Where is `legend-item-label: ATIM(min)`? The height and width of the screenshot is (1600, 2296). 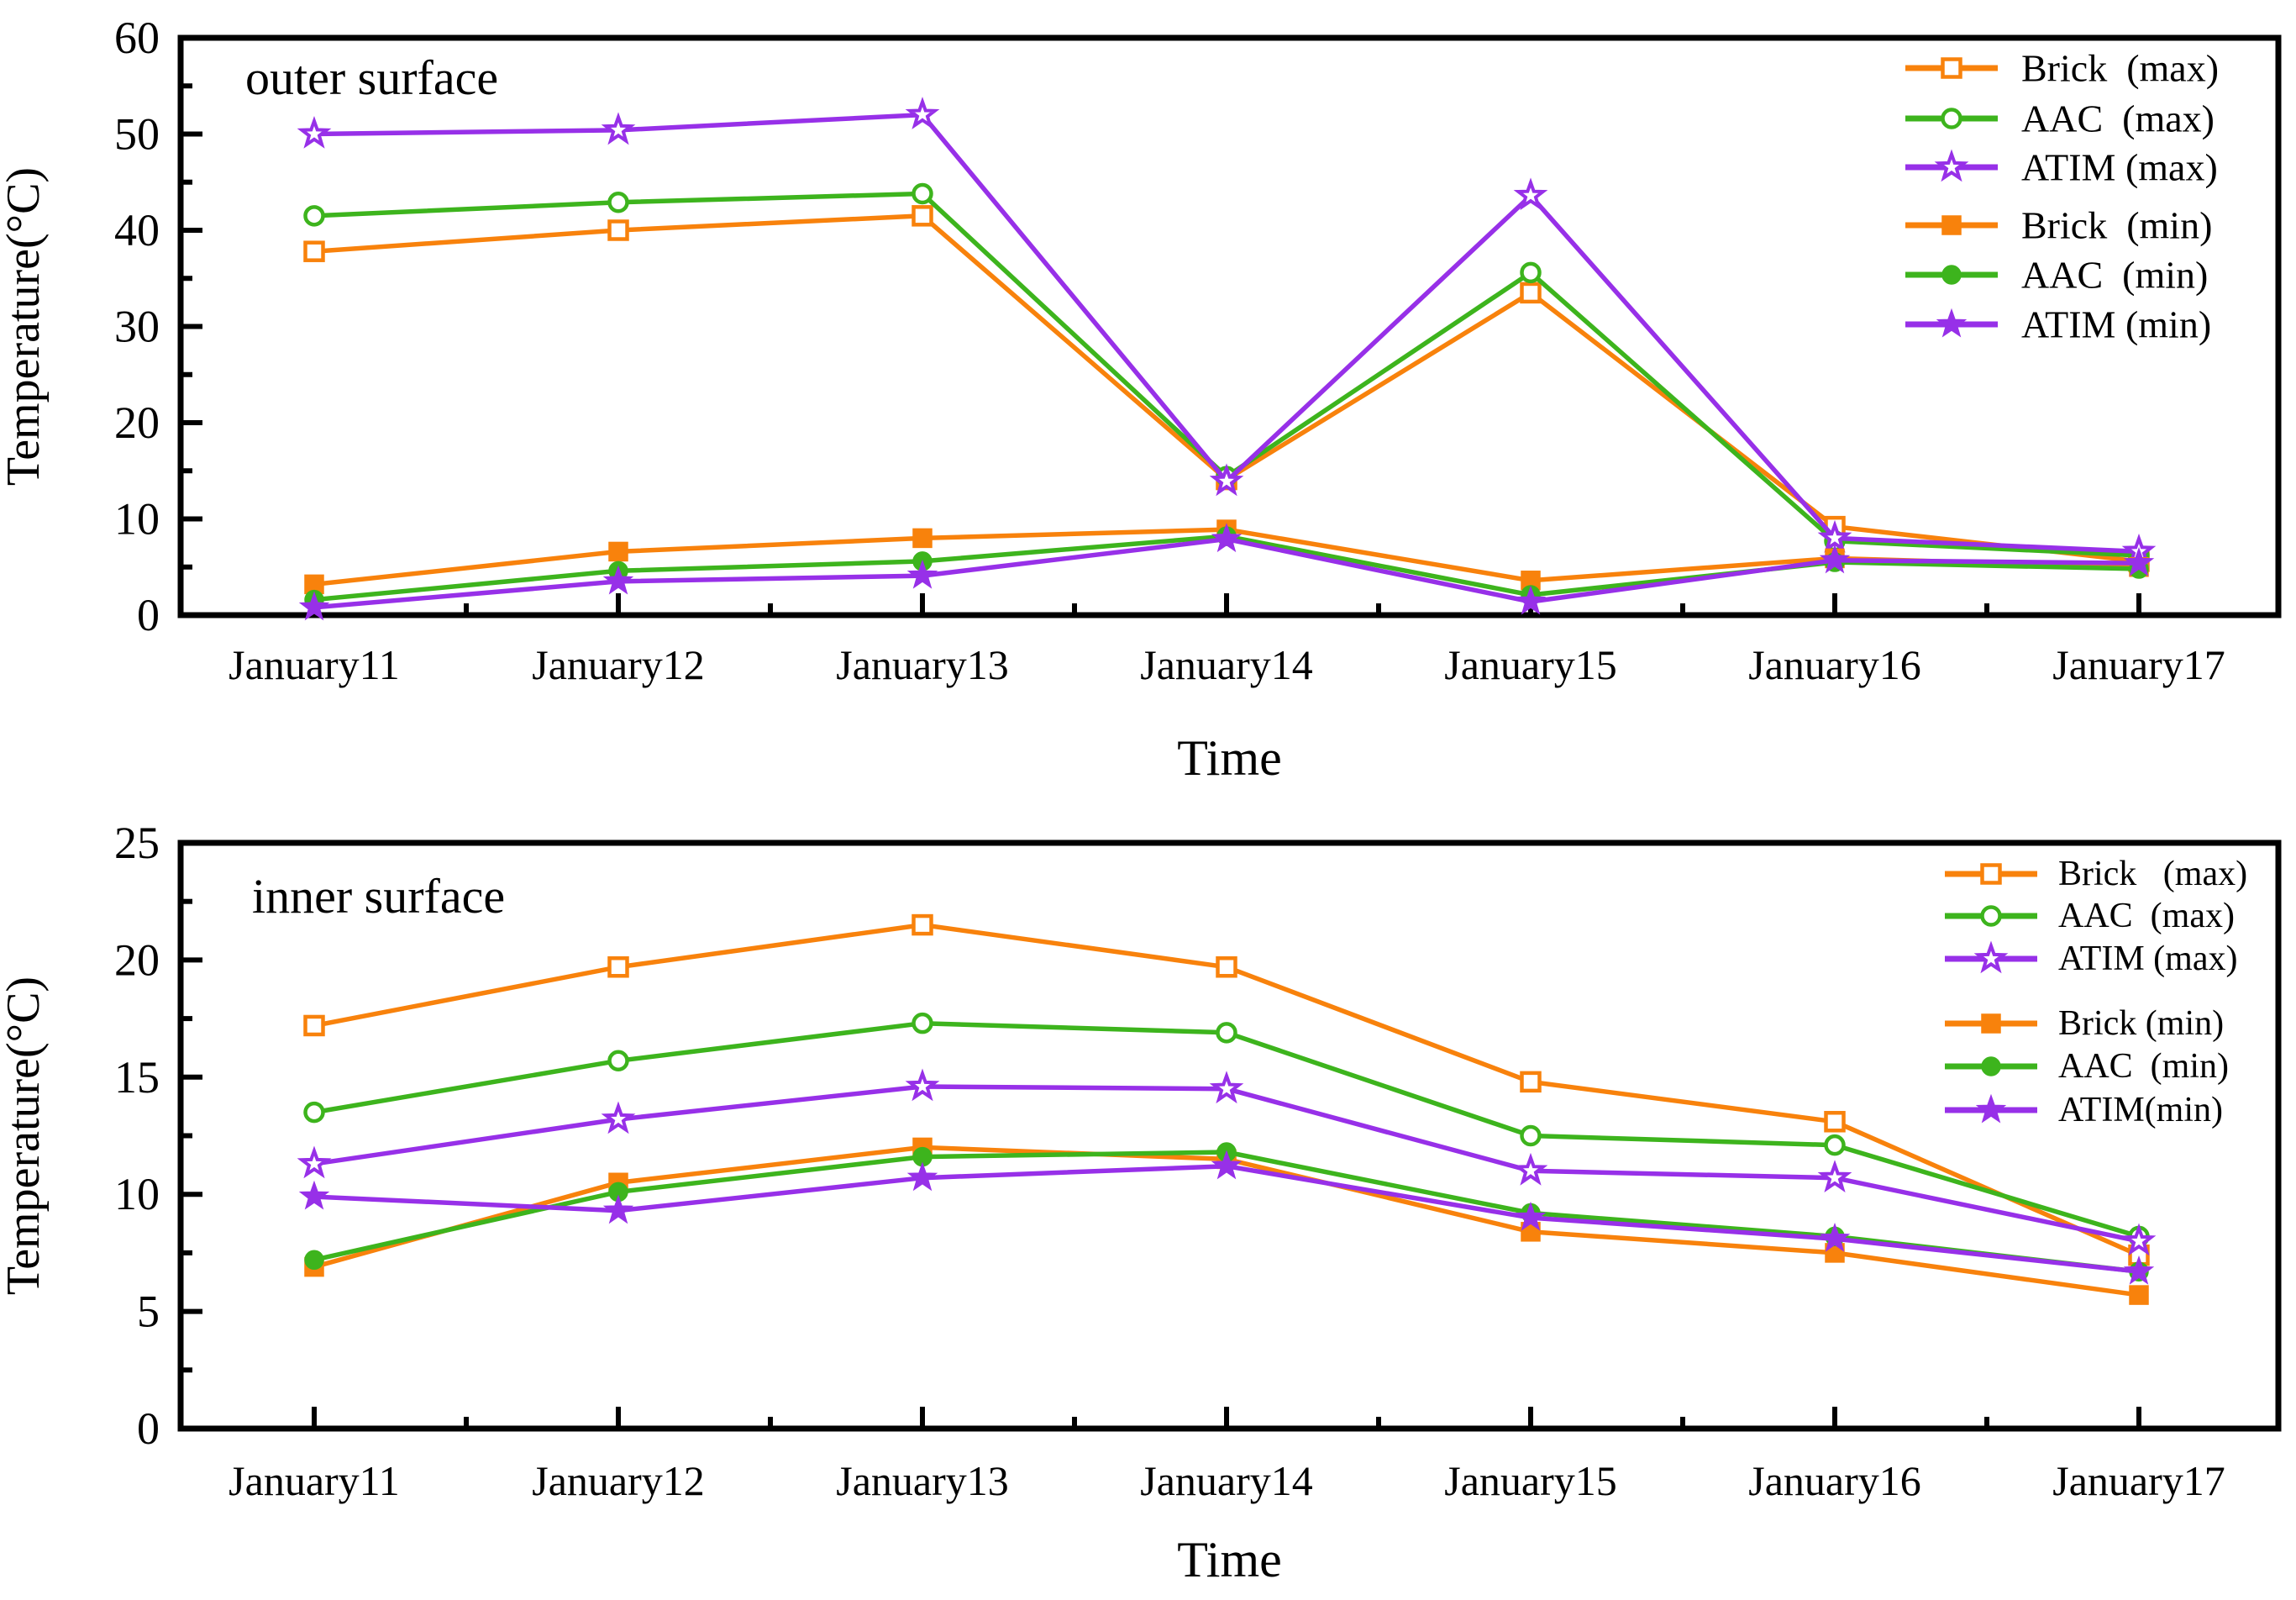
legend-item-label: ATIM(min) is located at coordinates (2140, 1110).